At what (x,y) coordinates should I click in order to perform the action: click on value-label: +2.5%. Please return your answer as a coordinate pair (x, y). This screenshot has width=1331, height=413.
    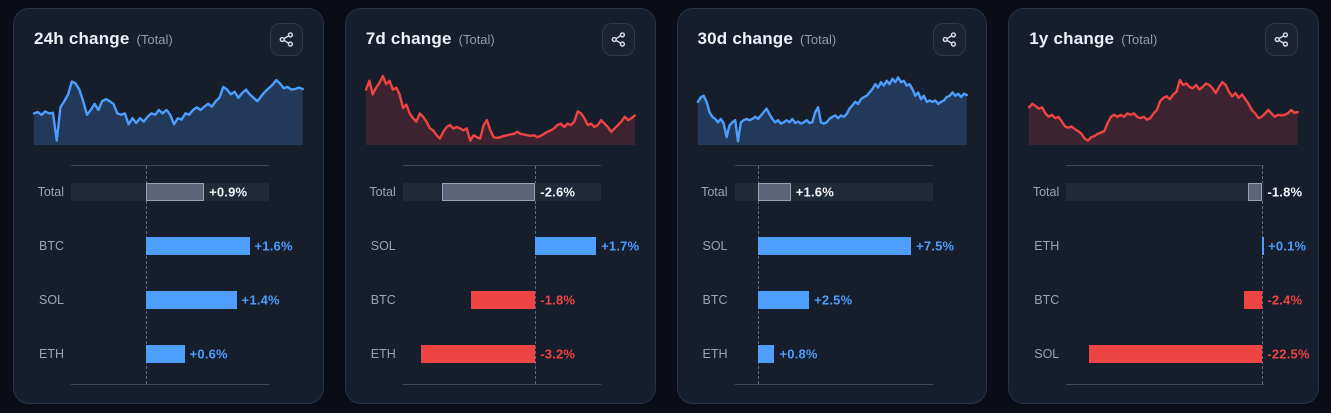
    Looking at the image, I should click on (833, 300).